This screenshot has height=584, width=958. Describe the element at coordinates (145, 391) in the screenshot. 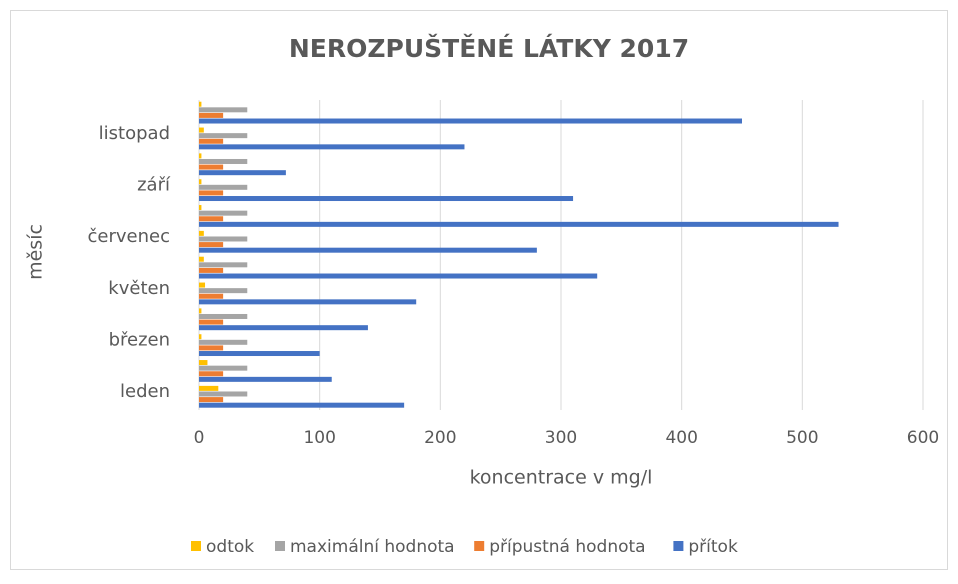

I see `y-tick-label: leden` at that location.